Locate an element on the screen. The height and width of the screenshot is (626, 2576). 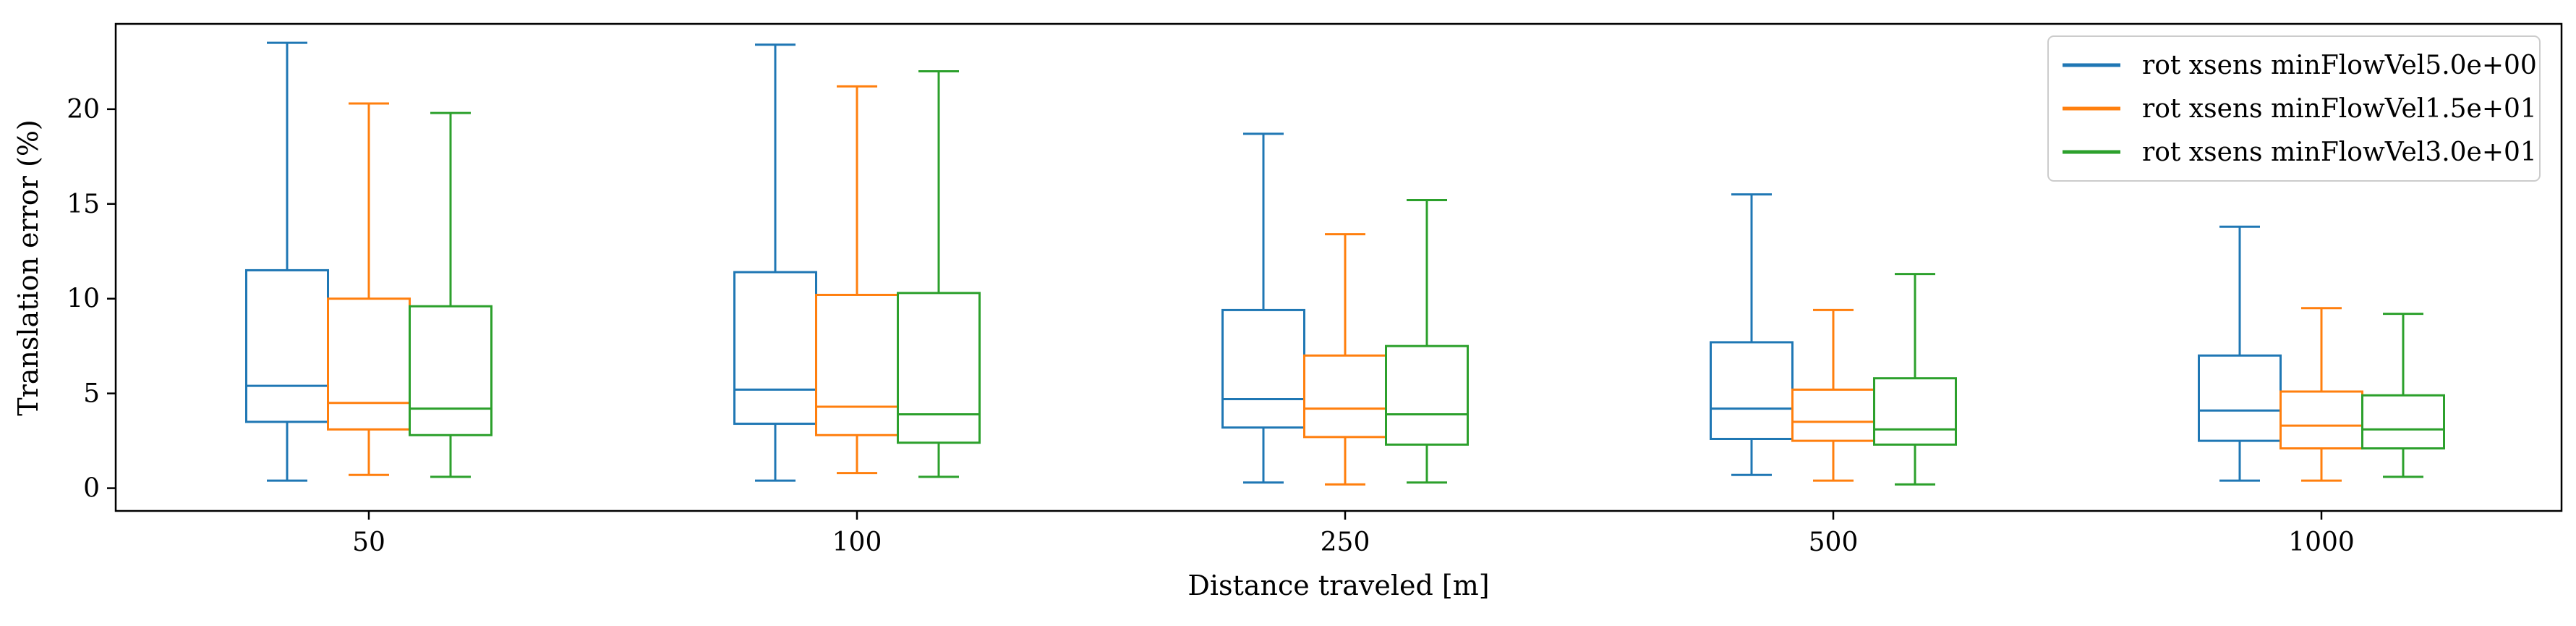
legend-item-2: rot xsens minFlowVel1.5e+01 is located at coordinates (2300, 109).